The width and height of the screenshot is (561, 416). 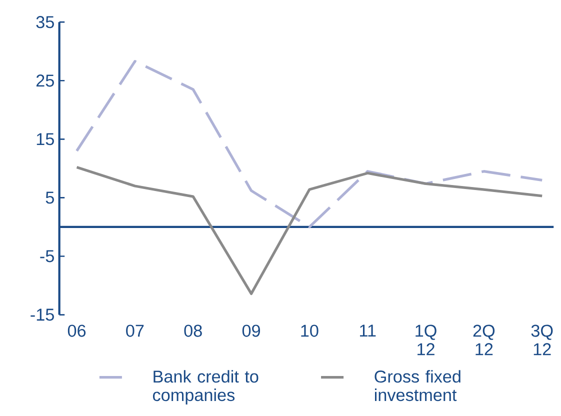 What do you see at coordinates (42, 314) in the screenshot?
I see `y-tick-label: -15` at bounding box center [42, 314].